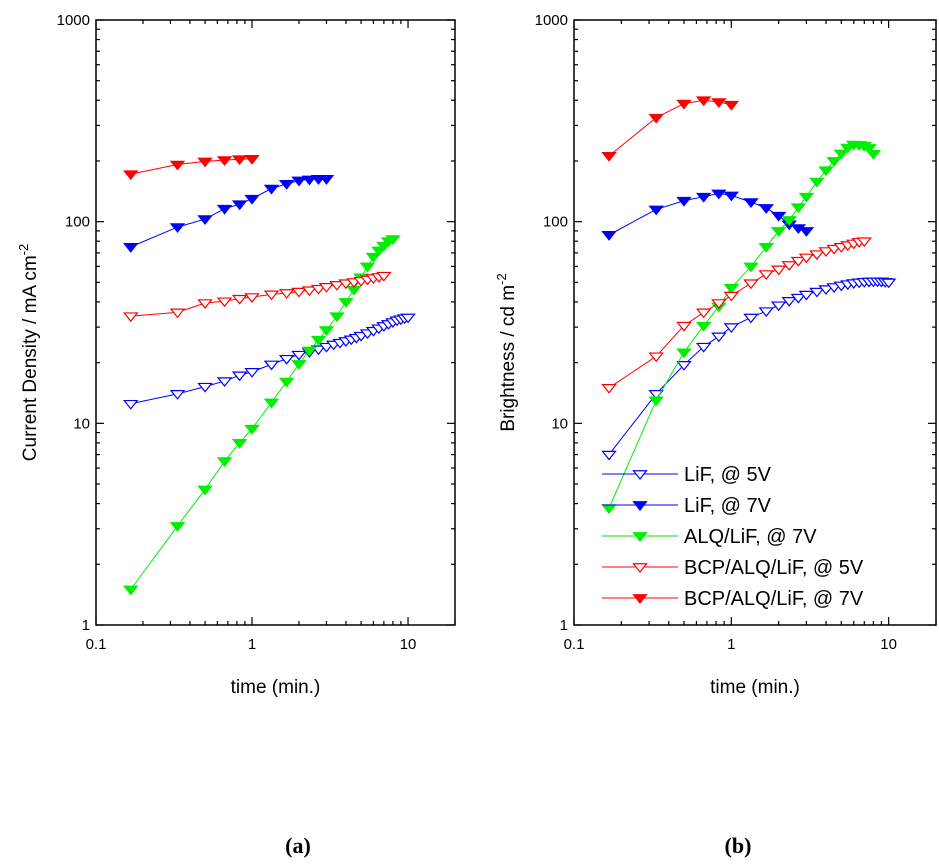 The width and height of the screenshot is (939, 867). Describe the element at coordinates (555, 222) in the screenshot. I see `y-tick-label: 100` at that location.